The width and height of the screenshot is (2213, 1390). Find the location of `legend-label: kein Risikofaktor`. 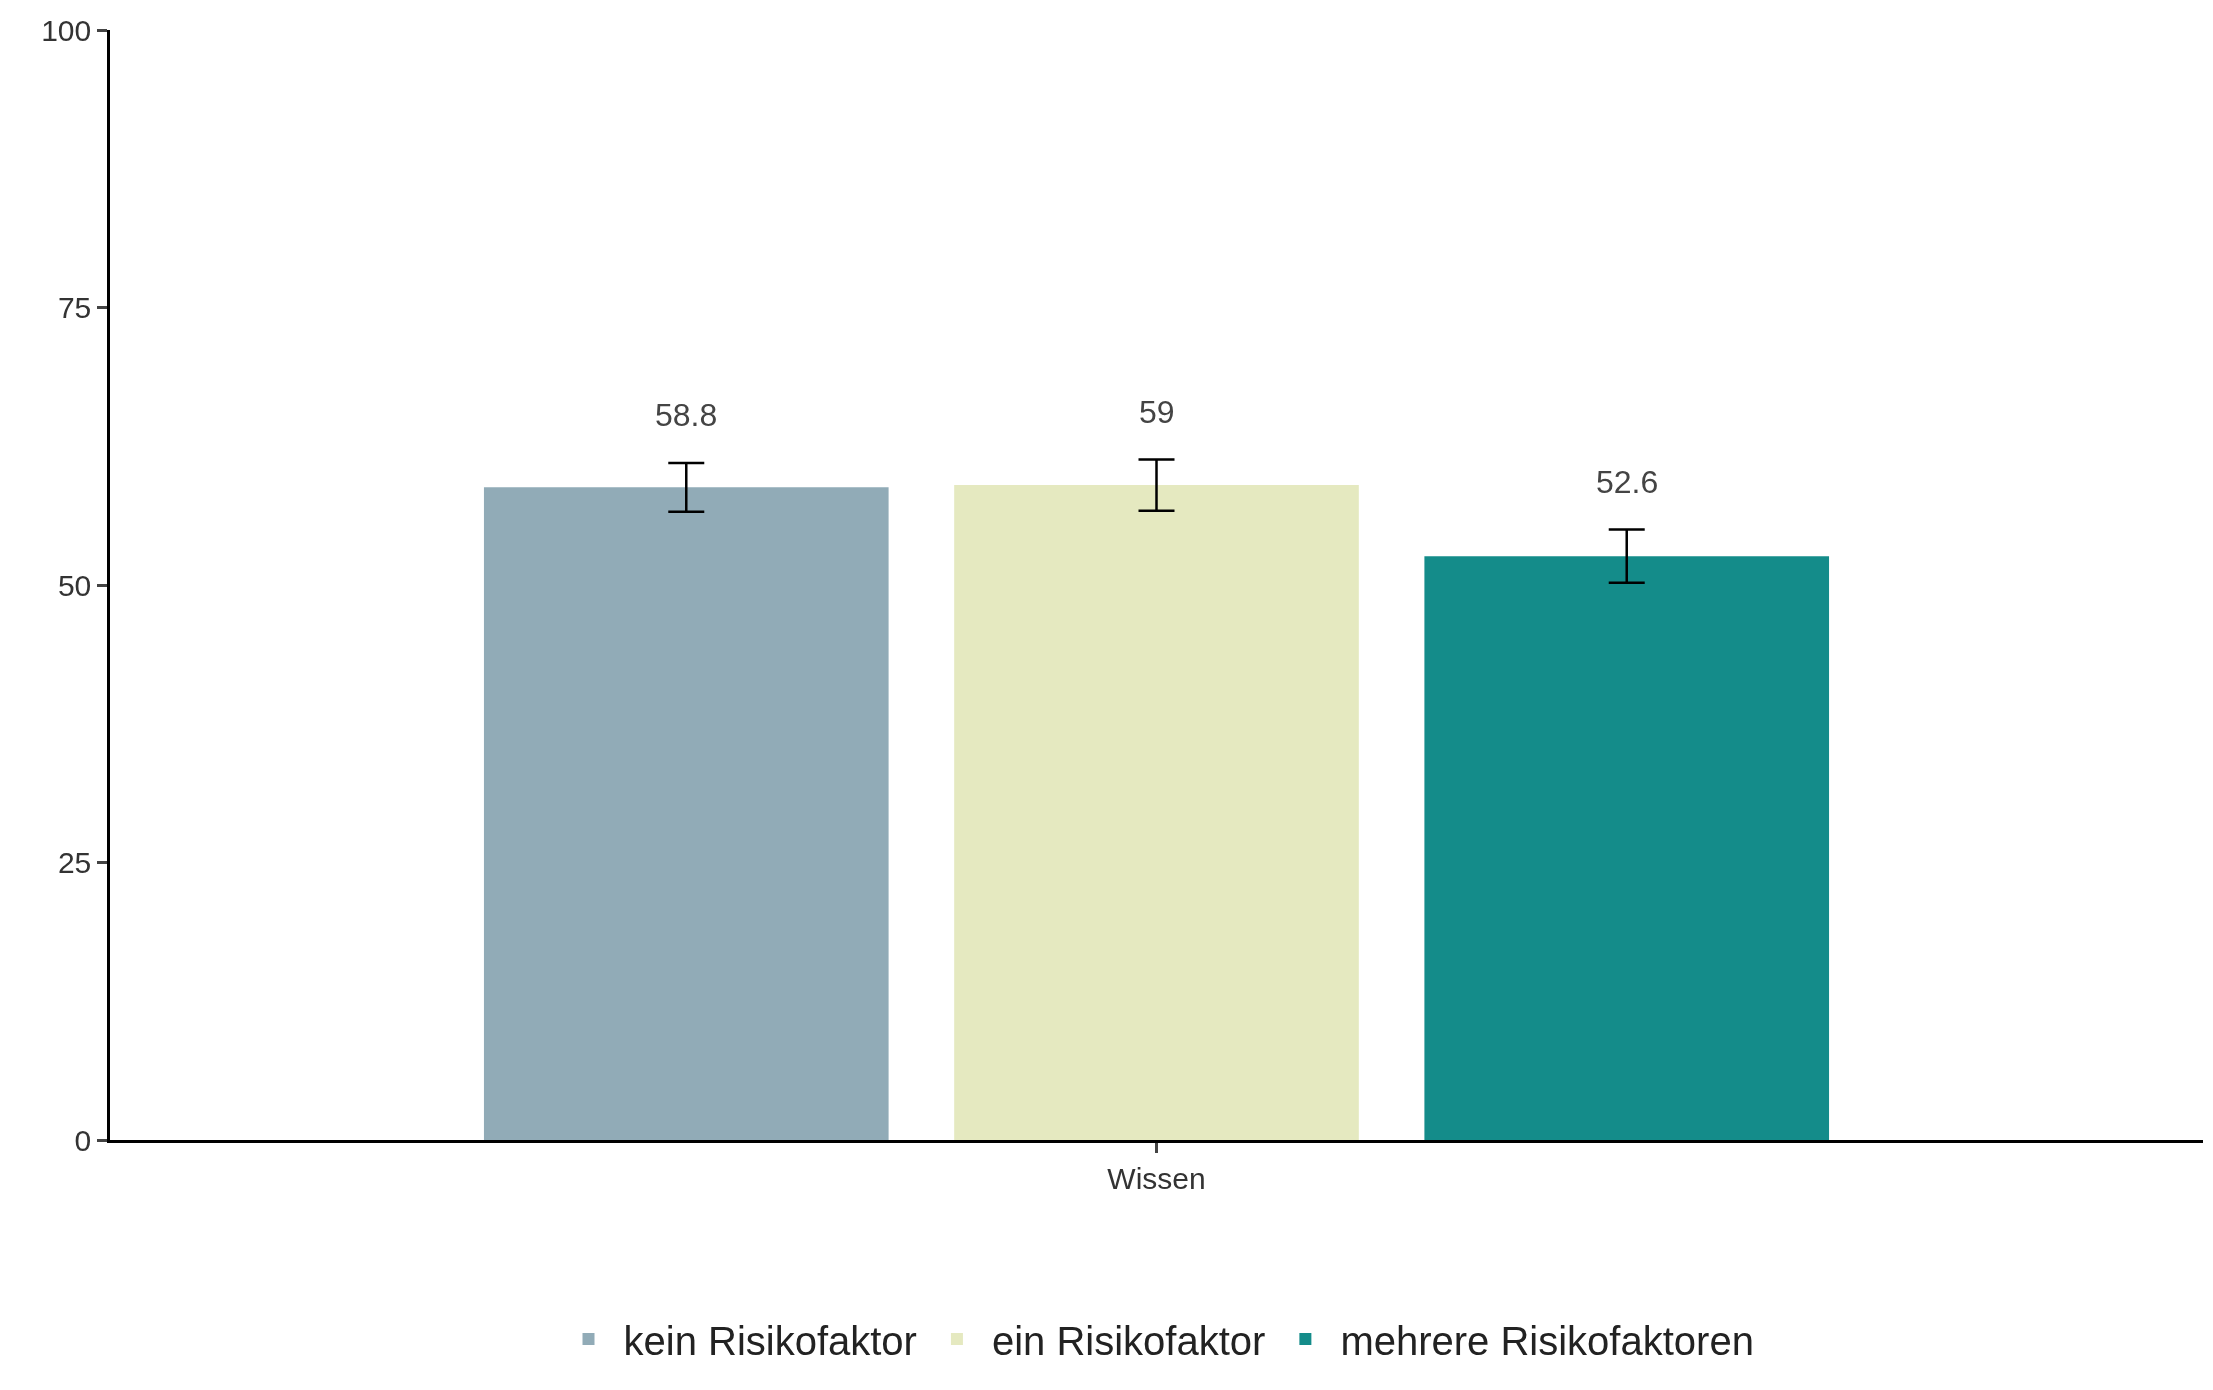

legend-label: kein Risikofaktor is located at coordinates (770, 1340).